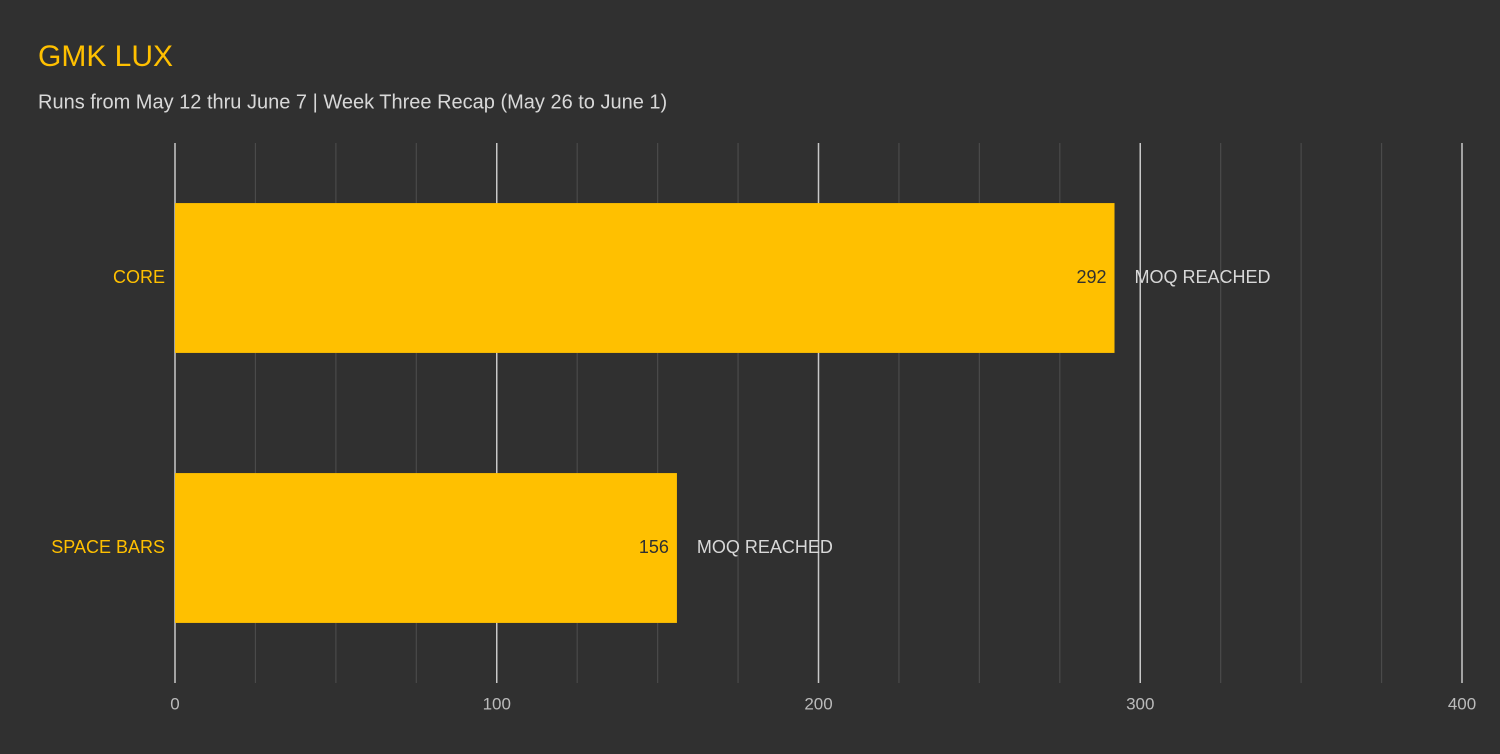  Describe the element at coordinates (1140, 703) in the screenshot. I see `x-tick-label: 300` at that location.